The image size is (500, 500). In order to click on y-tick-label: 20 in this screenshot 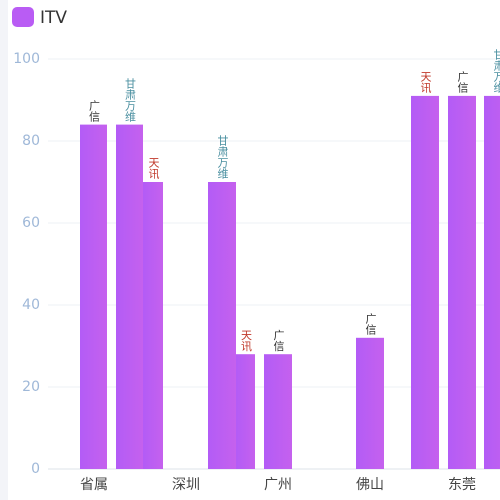, I will do `click(31, 387)`.